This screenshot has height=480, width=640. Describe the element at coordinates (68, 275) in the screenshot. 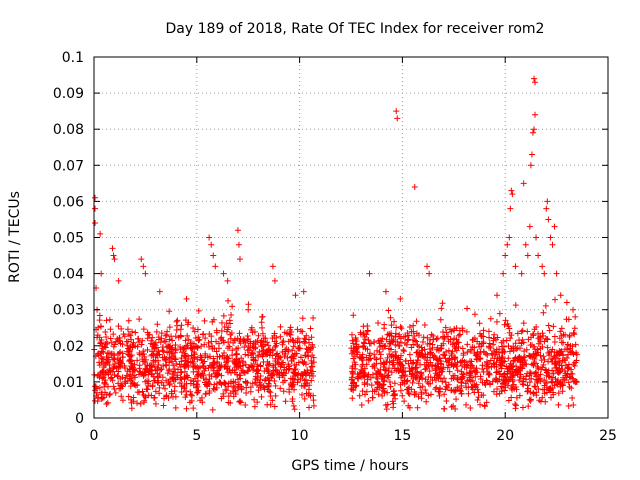

I see `y-tick-label: 0.04` at that location.